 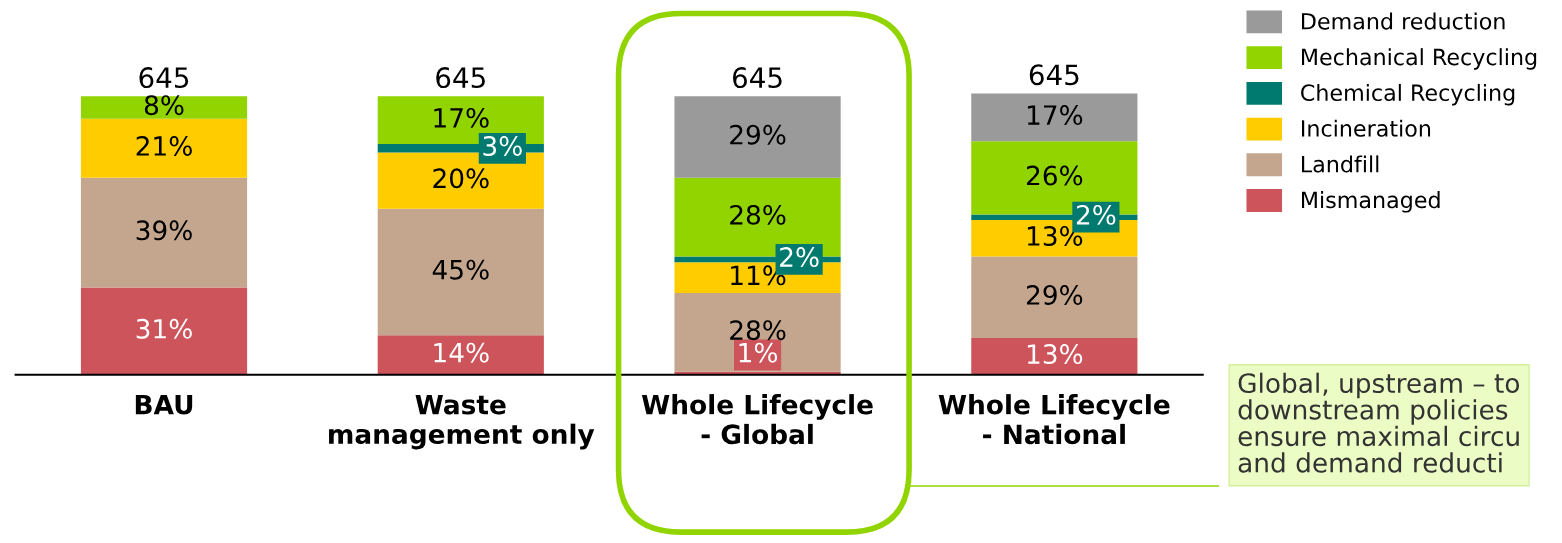 I want to click on x-tick-label: Whole Lifecycle - National, so click(x=1054, y=419).